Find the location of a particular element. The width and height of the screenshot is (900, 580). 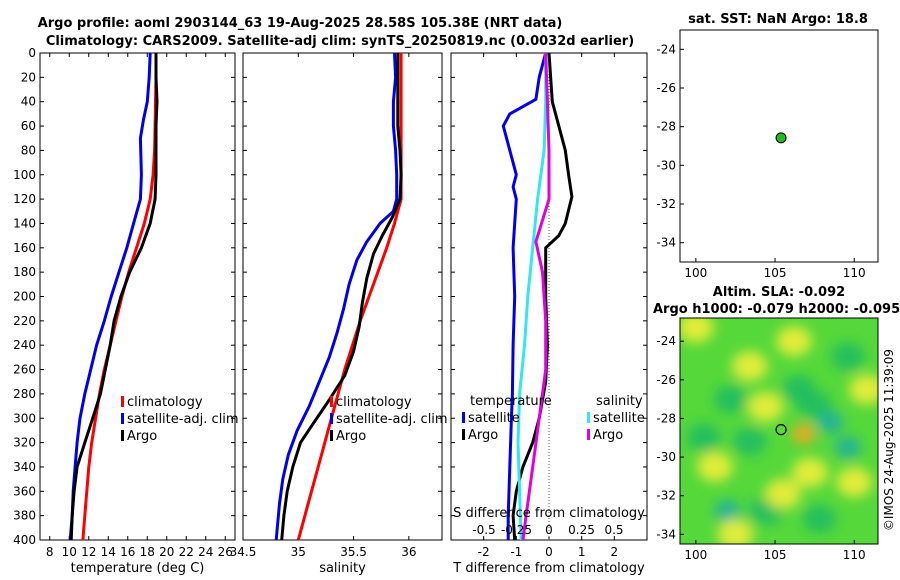

x-tick-label: 0 is located at coordinates (549, 552).